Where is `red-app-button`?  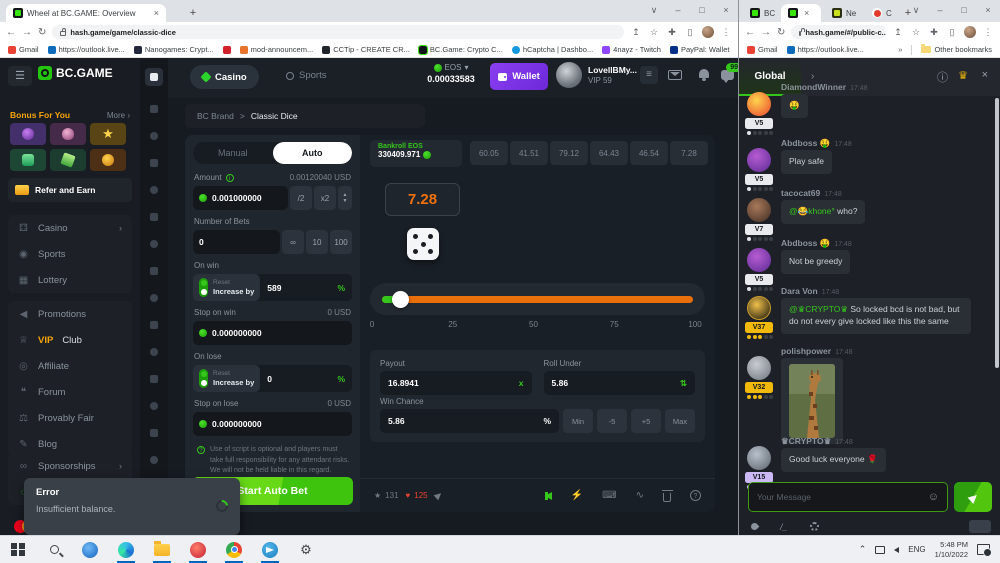
red-app-button is located at coordinates (198, 550).